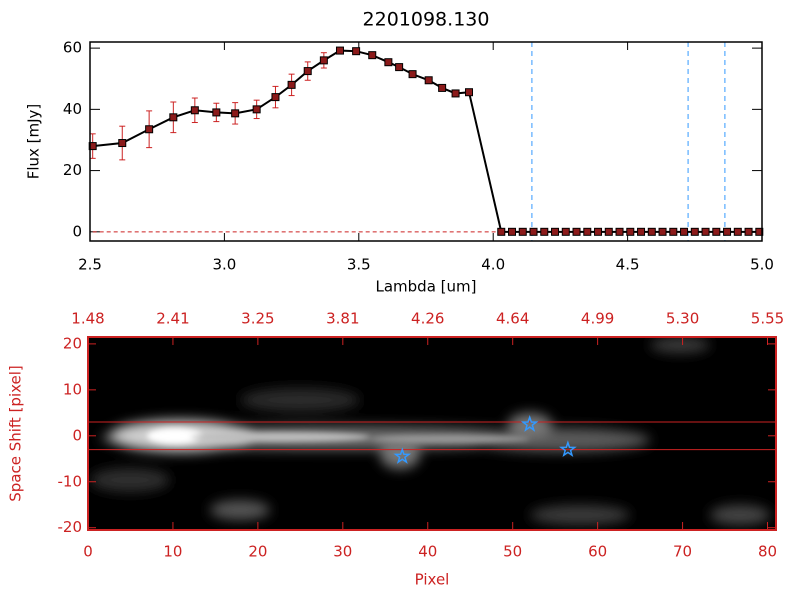 The image size is (800, 600). I want to click on x-tick-label: 5.0, so click(762, 265).